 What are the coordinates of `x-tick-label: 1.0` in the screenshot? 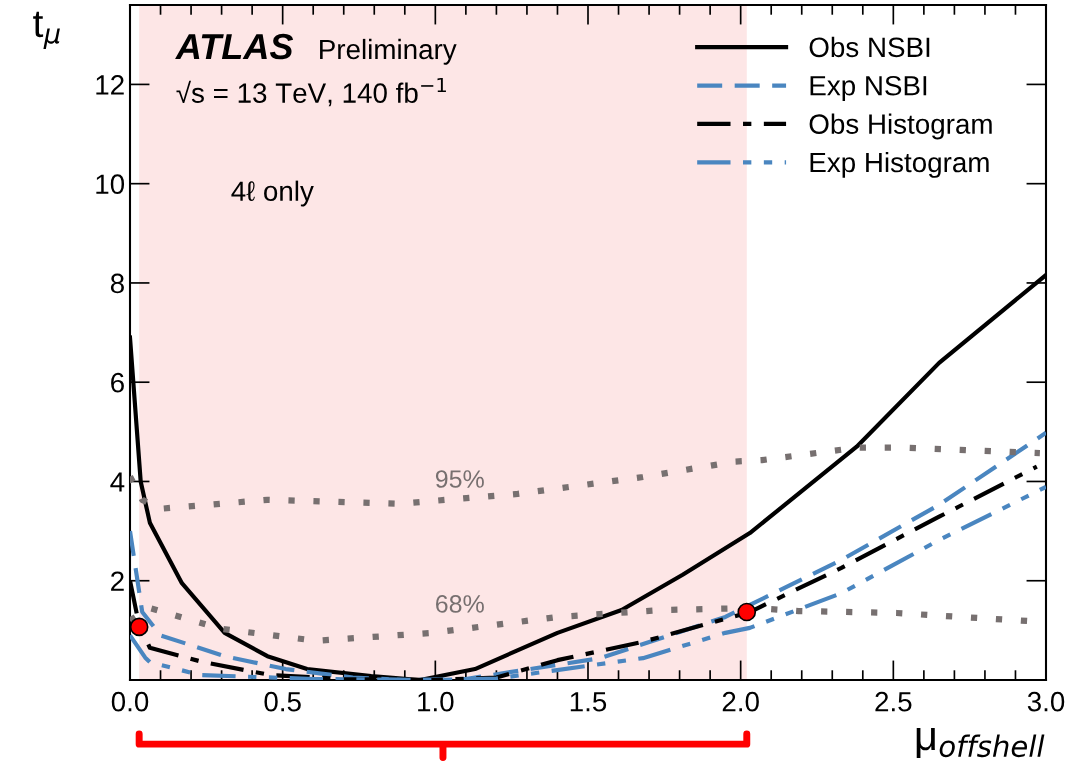 It's located at (436, 701).